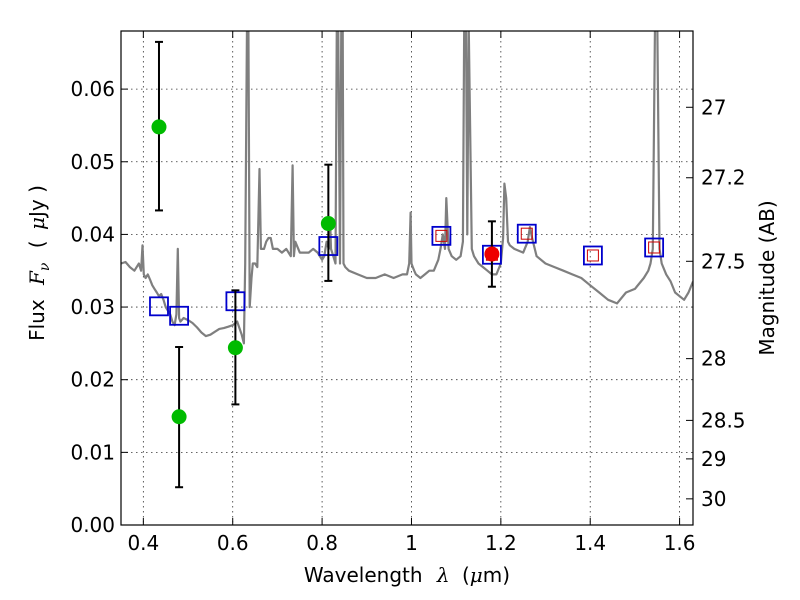 This screenshot has height=600, width=800. I want to click on y2-tick-label: 27, so click(713, 107).